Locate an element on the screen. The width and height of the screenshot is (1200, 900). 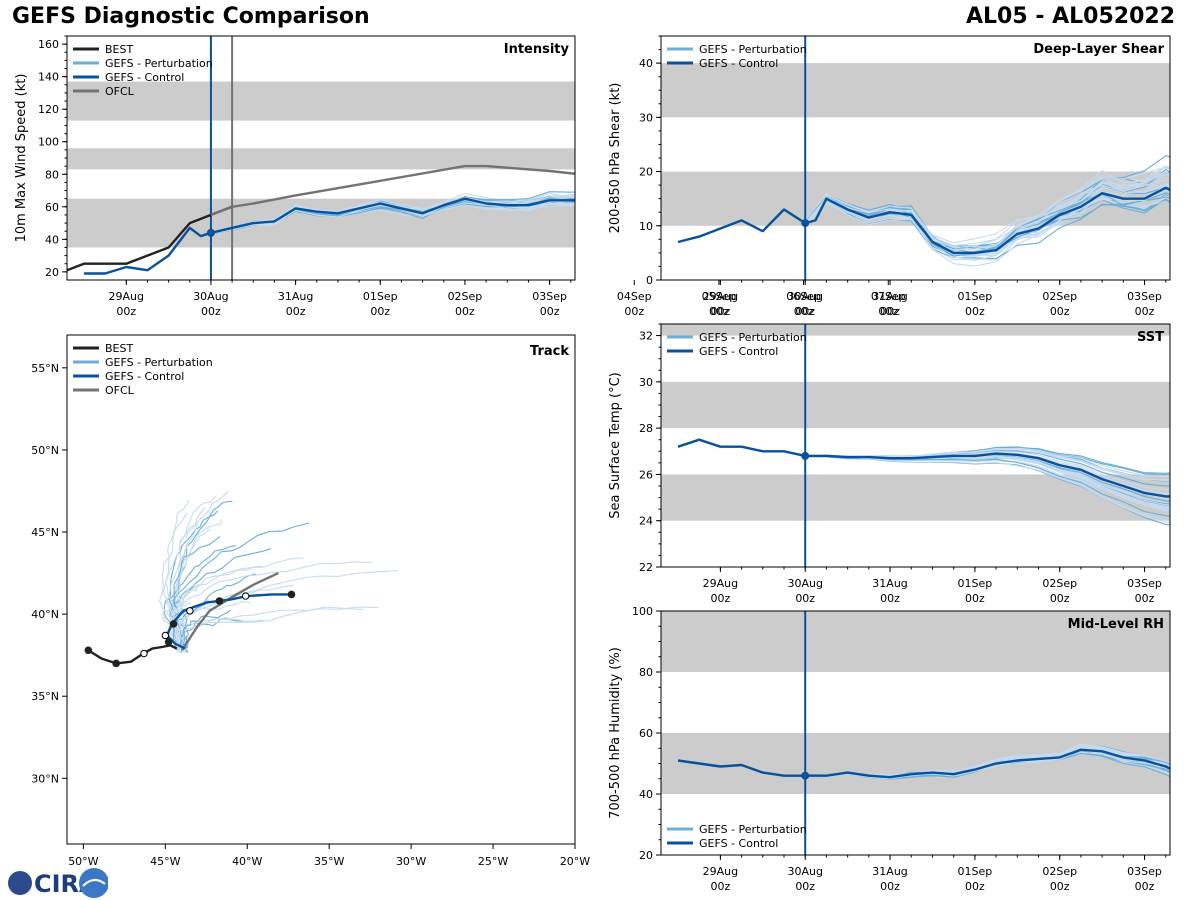
shear-ylabel: 200-850 hPa Shear (kt) is located at coordinates (615, 158).